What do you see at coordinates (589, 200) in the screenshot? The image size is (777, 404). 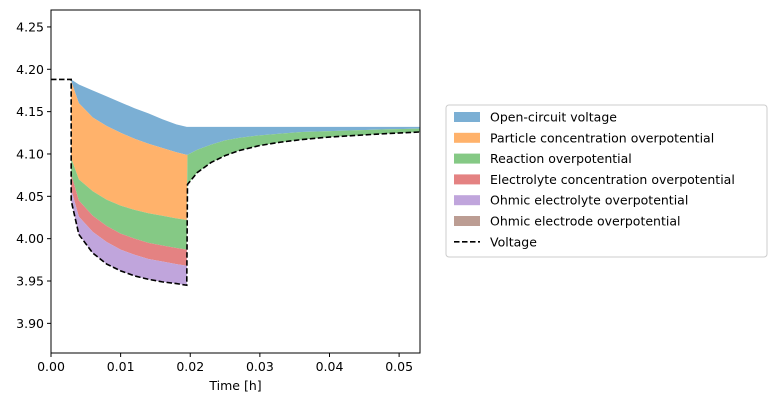 I see `legend-label-ohmic-electrolyte-overpotential: Ohmic electrolyte overpotential` at bounding box center [589, 200].